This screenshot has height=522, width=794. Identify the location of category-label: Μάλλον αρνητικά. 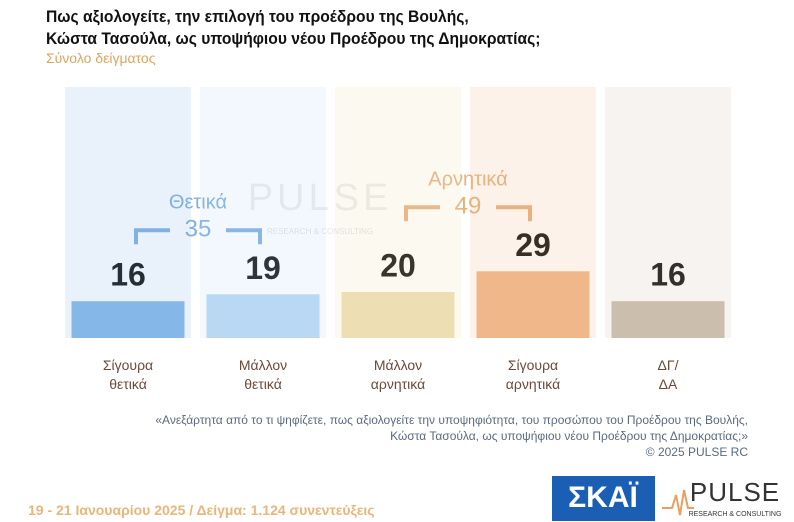
(398, 374).